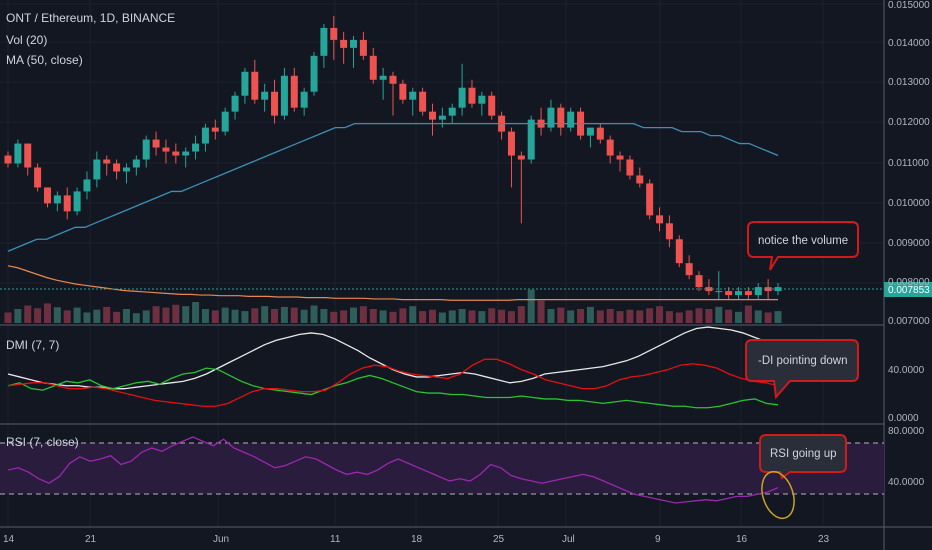 This screenshot has width=932, height=550. Describe the element at coordinates (90, 18) in the screenshot. I see `symbol-title: ONT / Ethereum, 1D, BINANCE` at that location.